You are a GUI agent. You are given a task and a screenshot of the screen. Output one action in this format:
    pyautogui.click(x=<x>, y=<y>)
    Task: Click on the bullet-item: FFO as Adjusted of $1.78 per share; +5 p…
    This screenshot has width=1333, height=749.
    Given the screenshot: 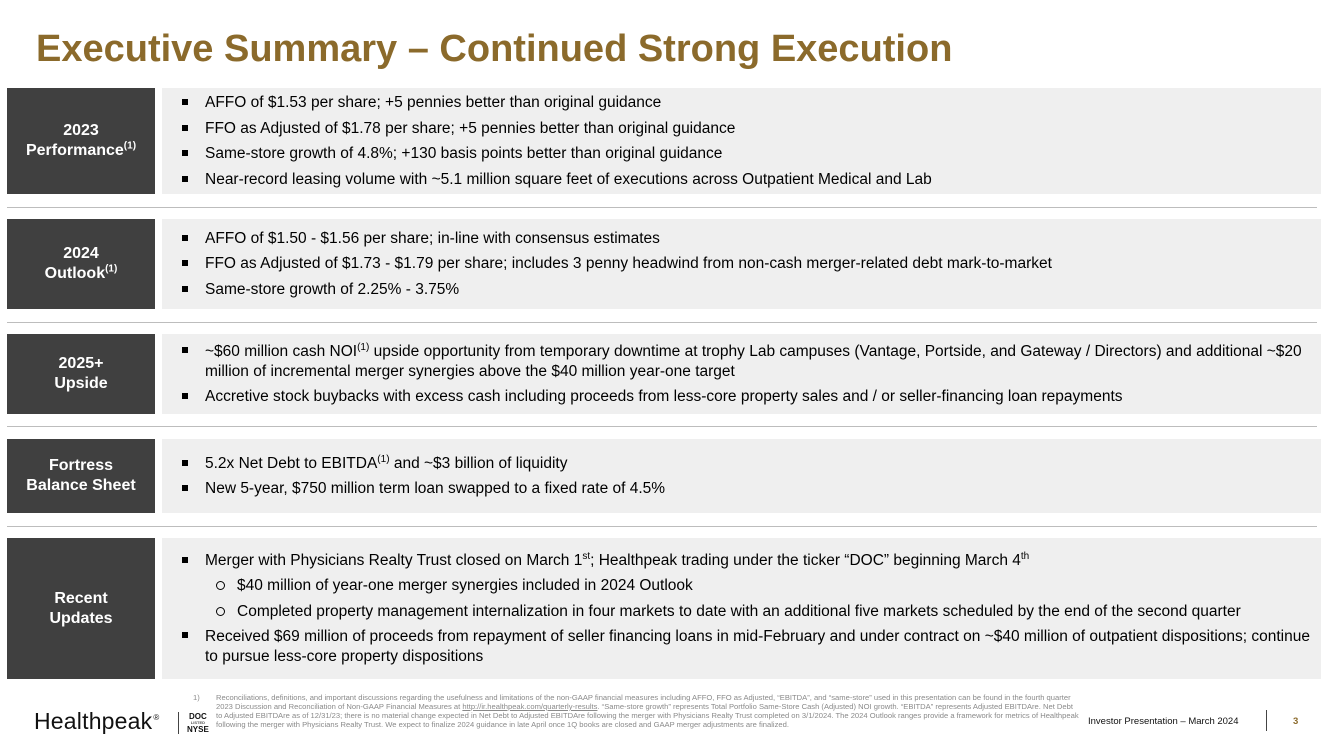 What is the action you would take?
    pyautogui.click(x=750, y=129)
    